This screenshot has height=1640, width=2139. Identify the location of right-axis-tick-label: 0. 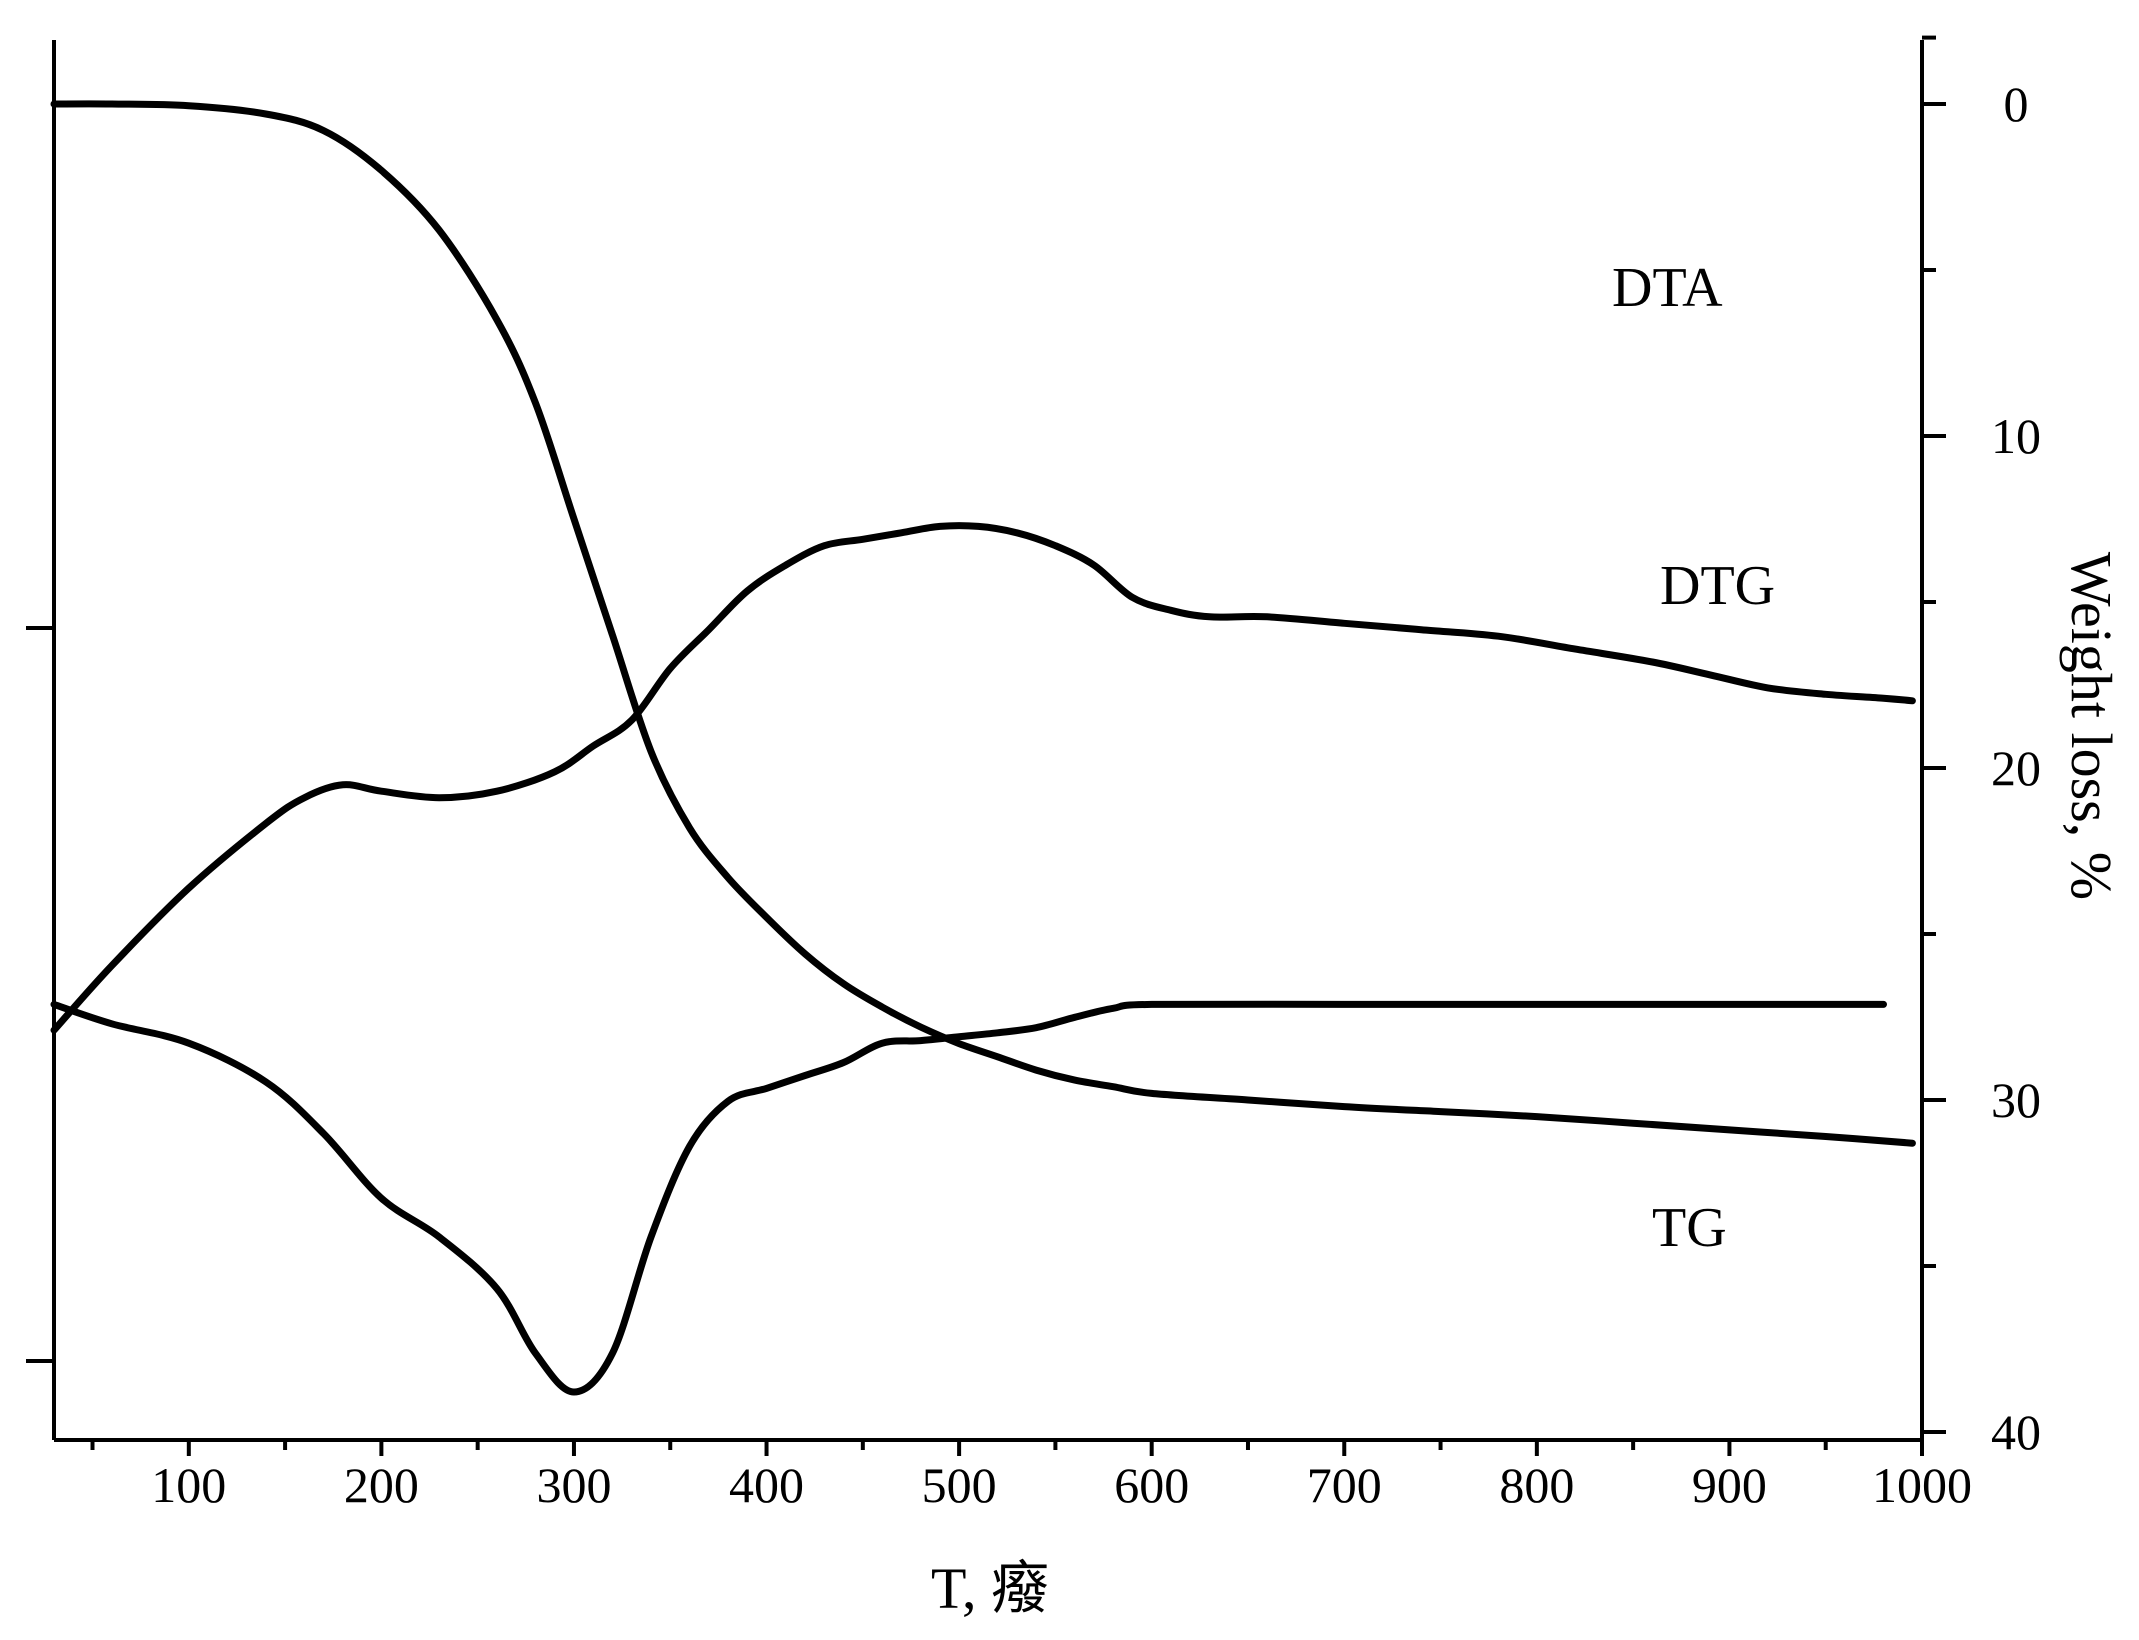
(2016, 104).